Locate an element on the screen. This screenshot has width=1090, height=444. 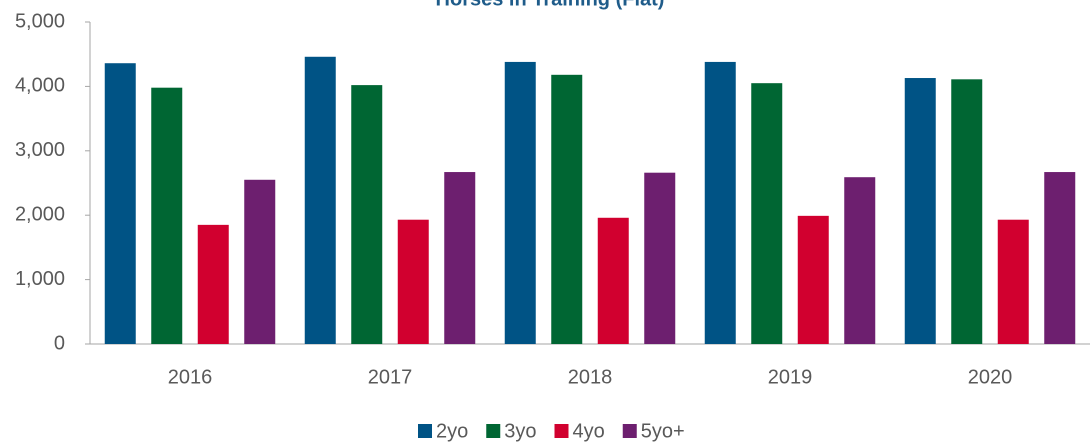
y-tick-label: 1,000 is located at coordinates (40, 279).